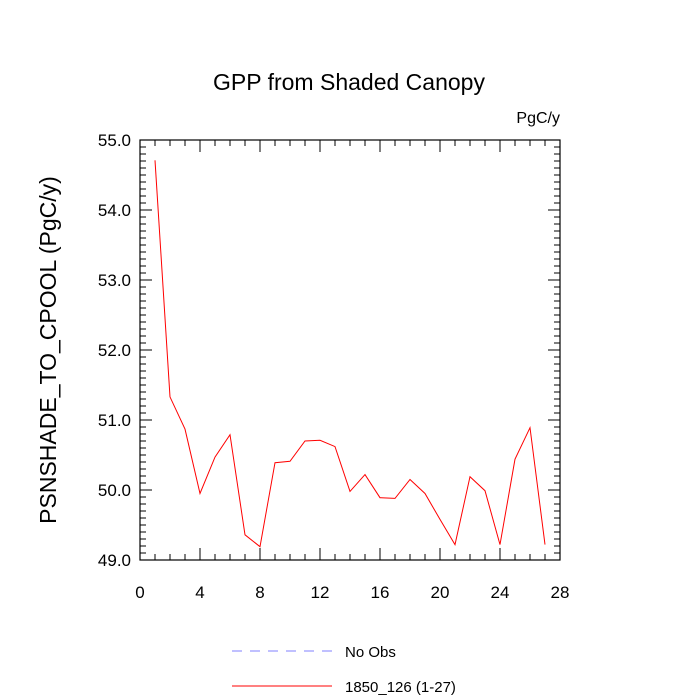  I want to click on y-tick-label: 49.0, so click(114, 560).